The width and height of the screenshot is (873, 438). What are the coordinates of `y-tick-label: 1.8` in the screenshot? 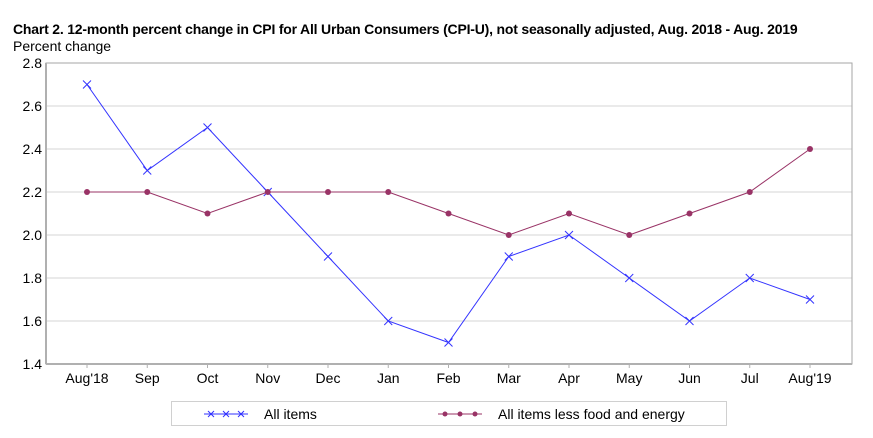 It's located at (33, 278).